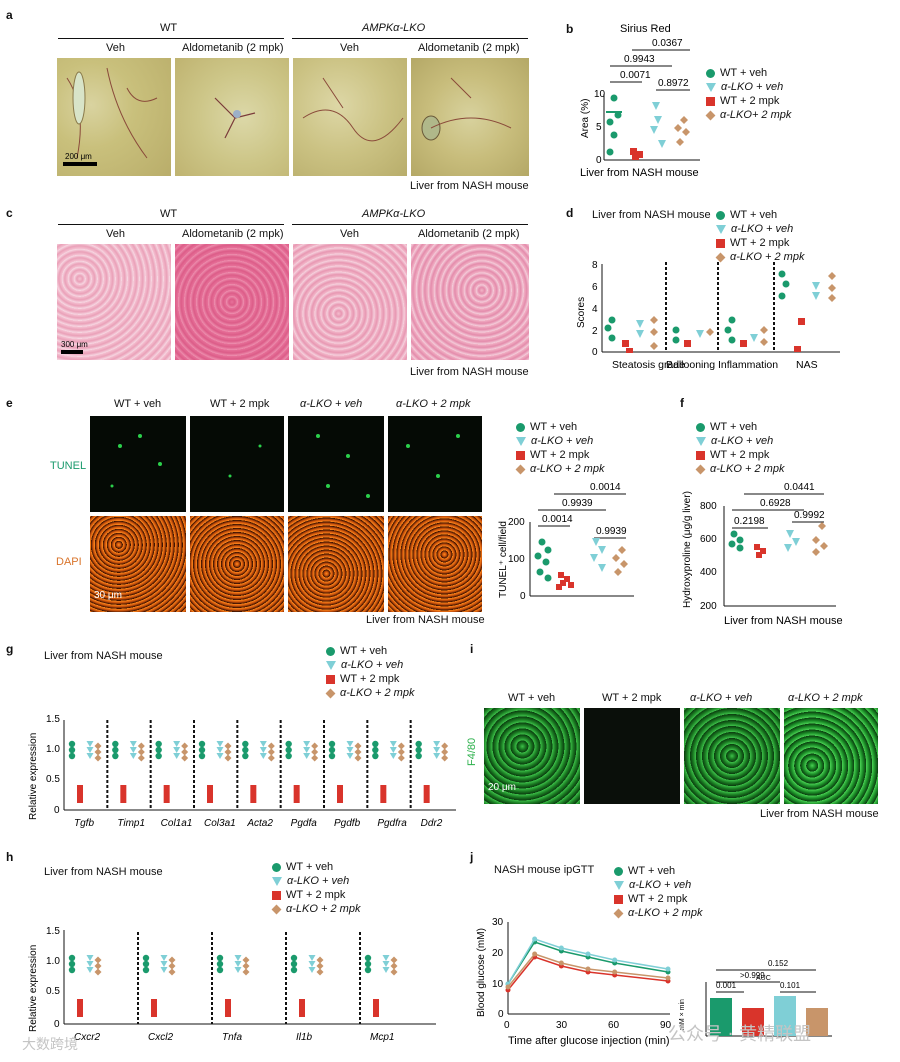 This screenshot has height=1062, width=900. Describe the element at coordinates (69, 562) in the screenshot. I see `panel-e-row-dapi: DAPI` at that location.